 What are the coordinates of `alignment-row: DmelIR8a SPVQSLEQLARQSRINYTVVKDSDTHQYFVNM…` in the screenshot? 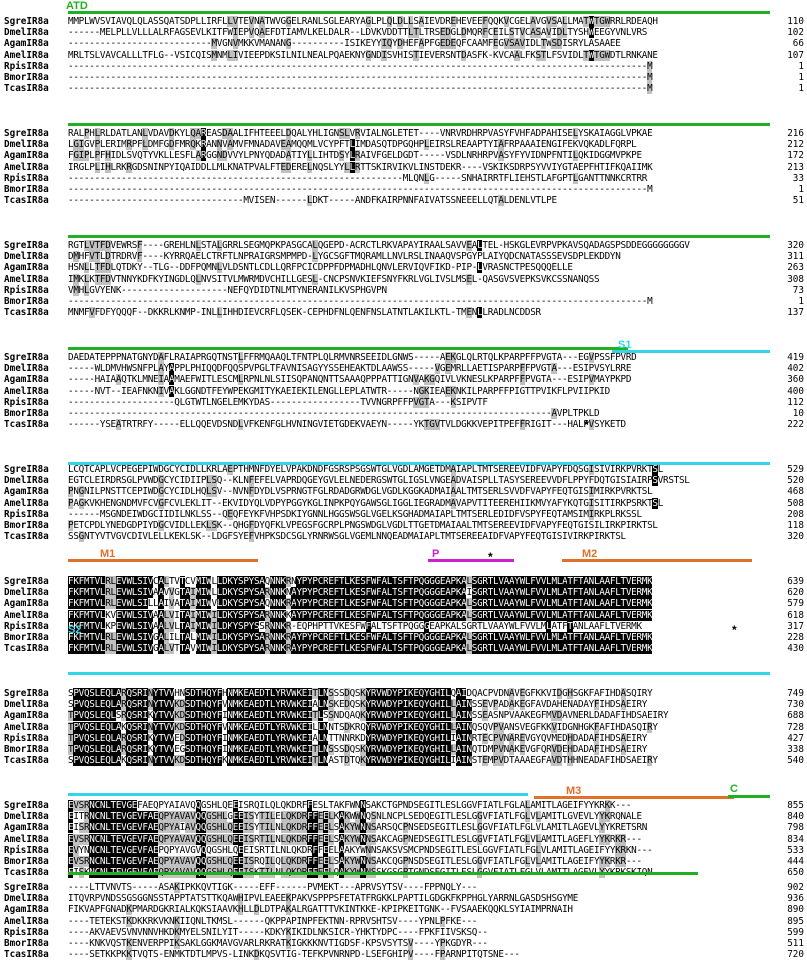 It's located at (403, 705).